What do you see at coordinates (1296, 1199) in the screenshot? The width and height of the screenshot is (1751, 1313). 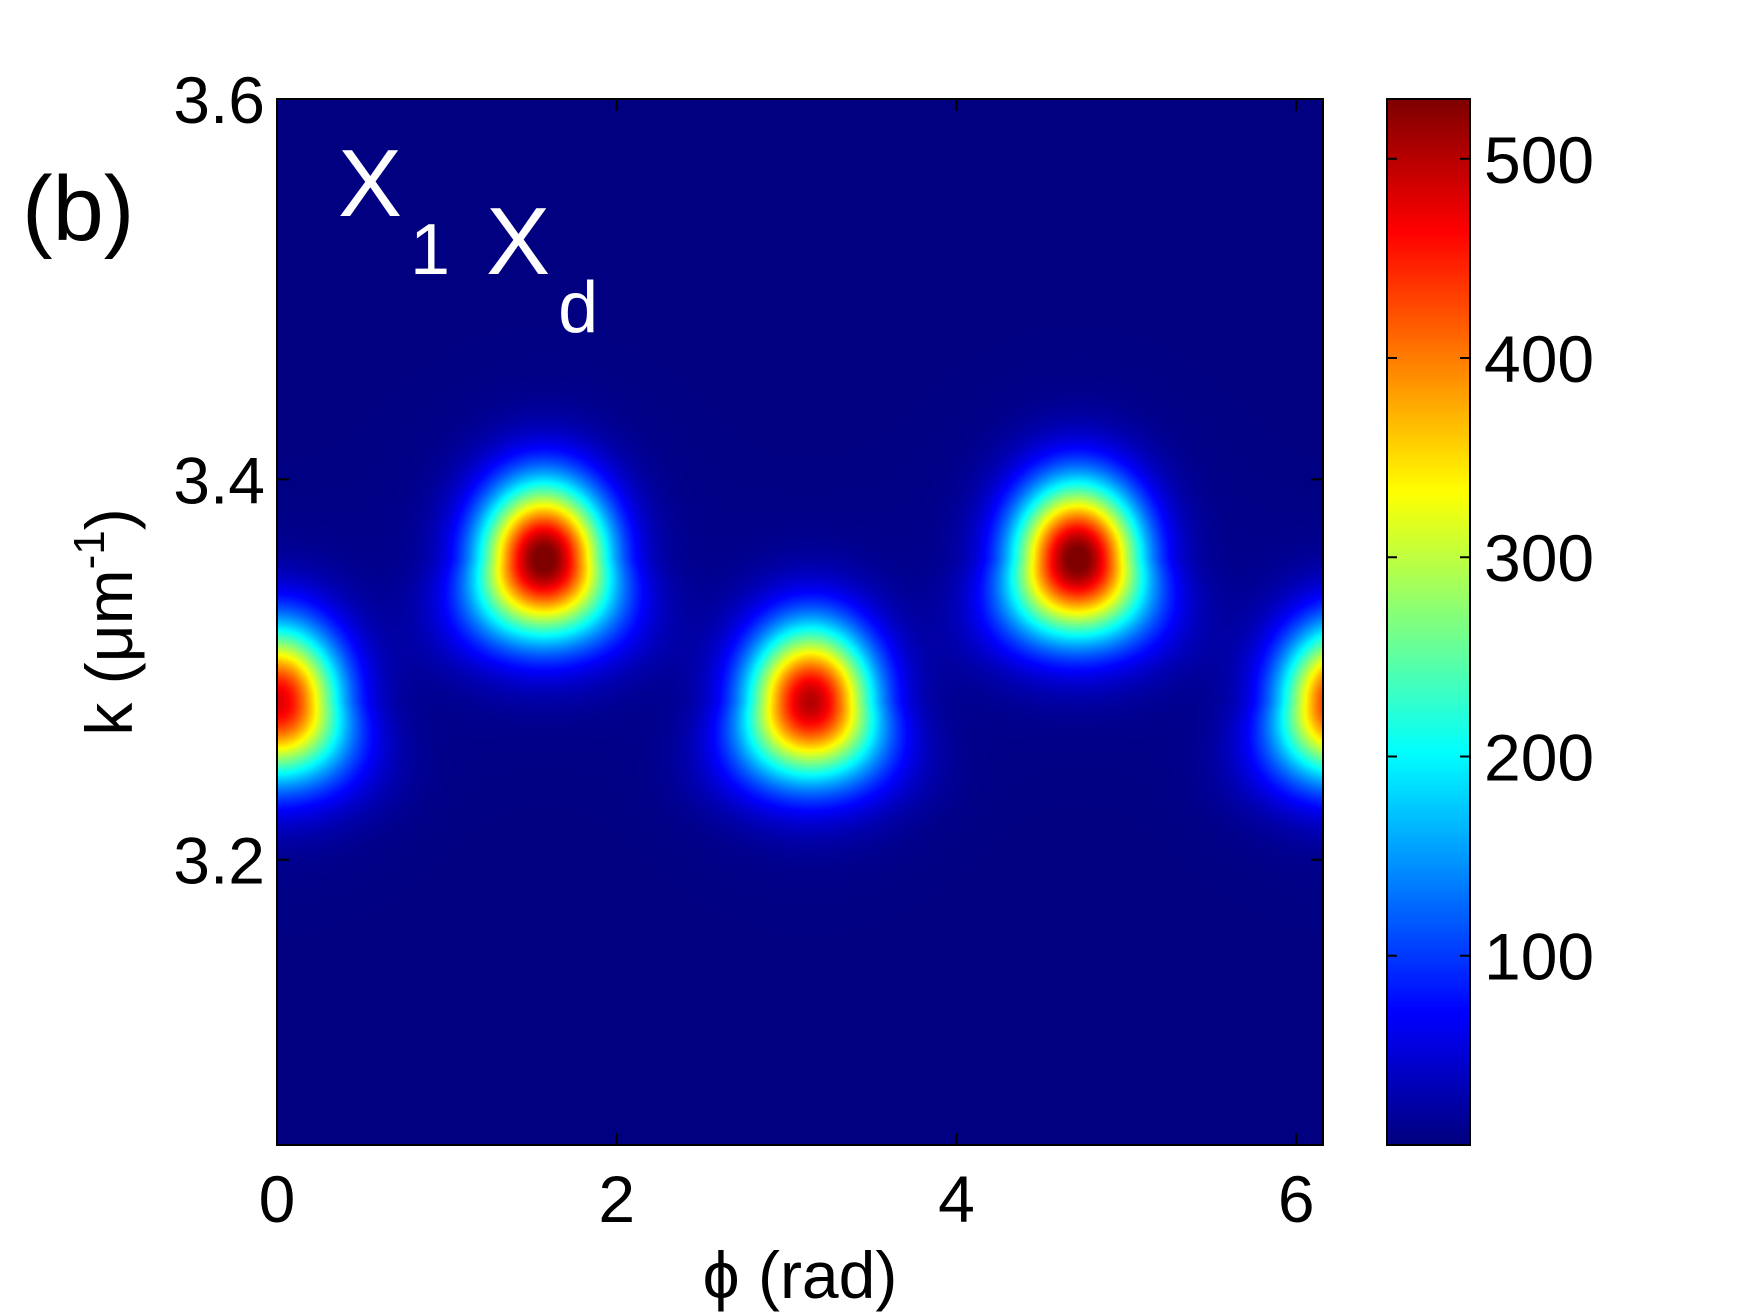 I see `x-tick-label: 6` at bounding box center [1296, 1199].